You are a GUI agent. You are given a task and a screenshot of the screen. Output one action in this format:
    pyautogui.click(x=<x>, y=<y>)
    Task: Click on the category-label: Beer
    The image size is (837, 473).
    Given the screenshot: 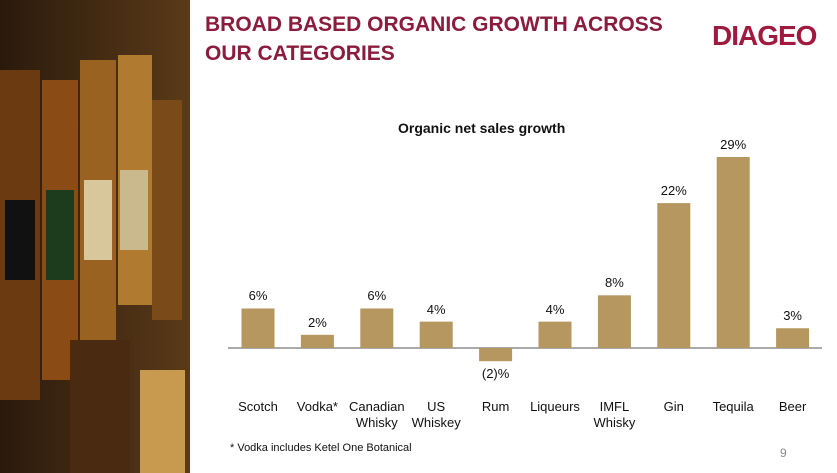 What is the action you would take?
    pyautogui.click(x=792, y=406)
    